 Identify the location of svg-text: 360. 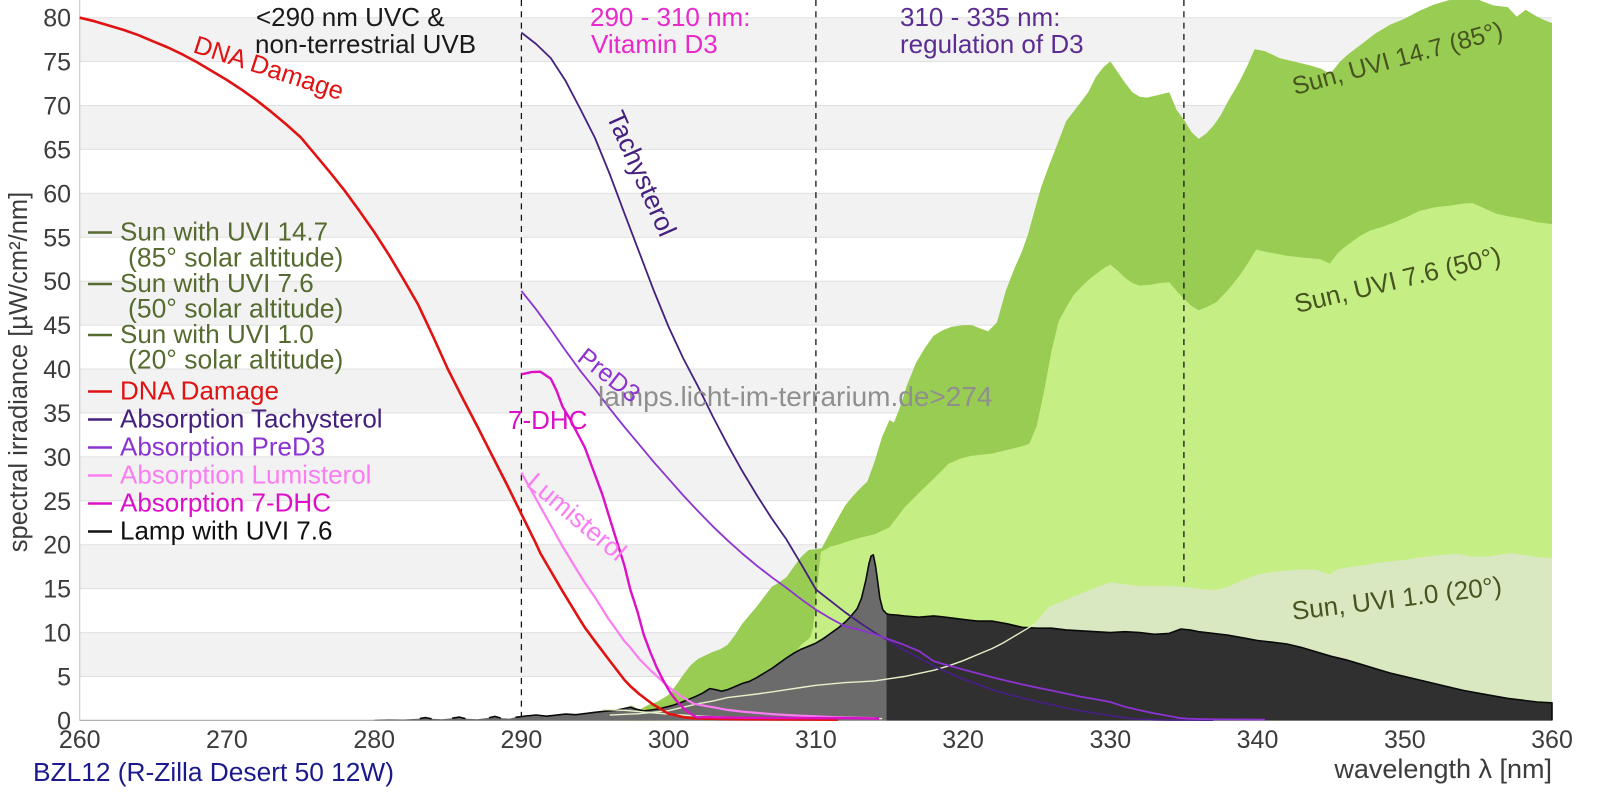
(1552, 740).